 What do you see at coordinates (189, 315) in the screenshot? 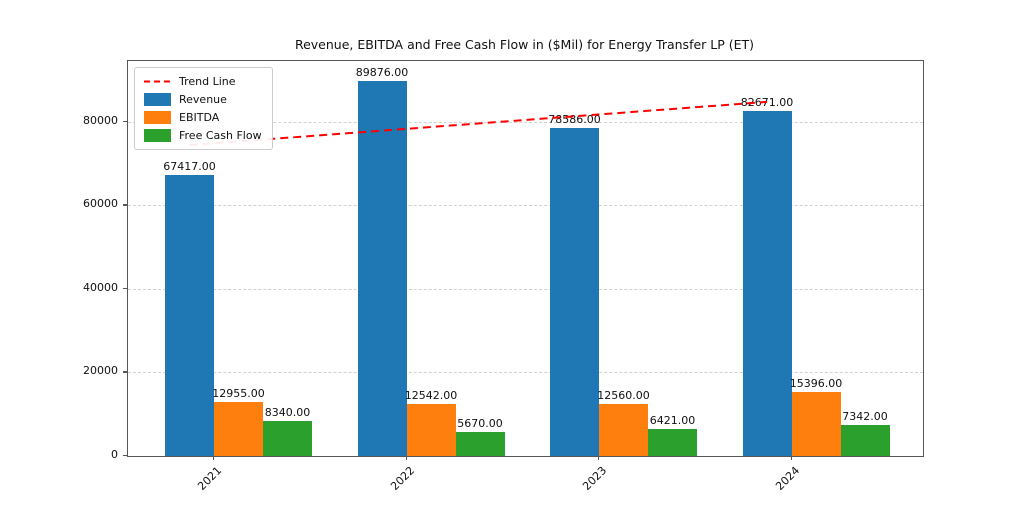
I see `bar-revenue-2021` at bounding box center [189, 315].